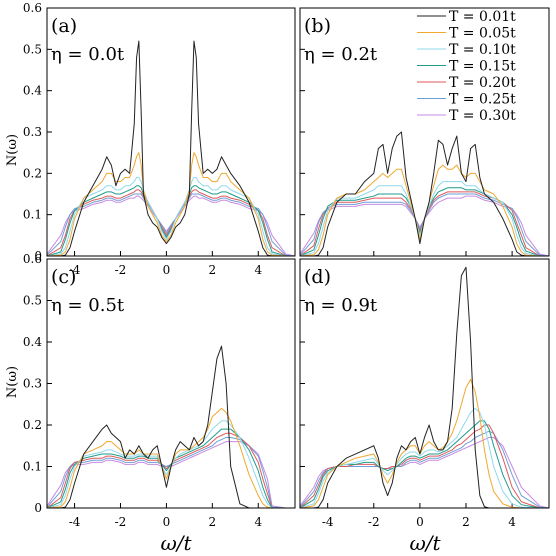 Image resolution: width=556 pixels, height=556 pixels. Describe the element at coordinates (425, 543) in the screenshot. I see `x-axis-label-right: ω/t` at that location.